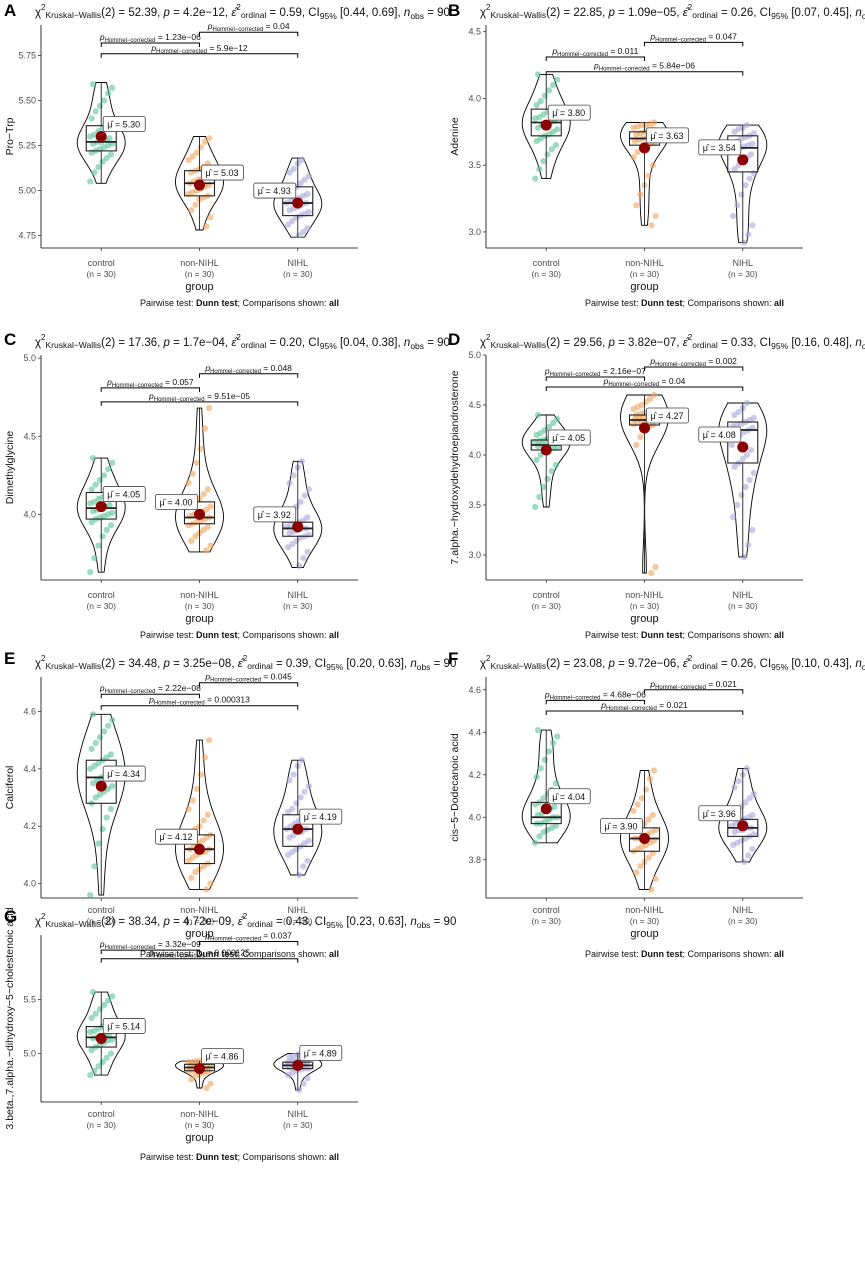  What do you see at coordinates (779, 954) in the screenshot?
I see `caption-shown: all` at bounding box center [779, 954].